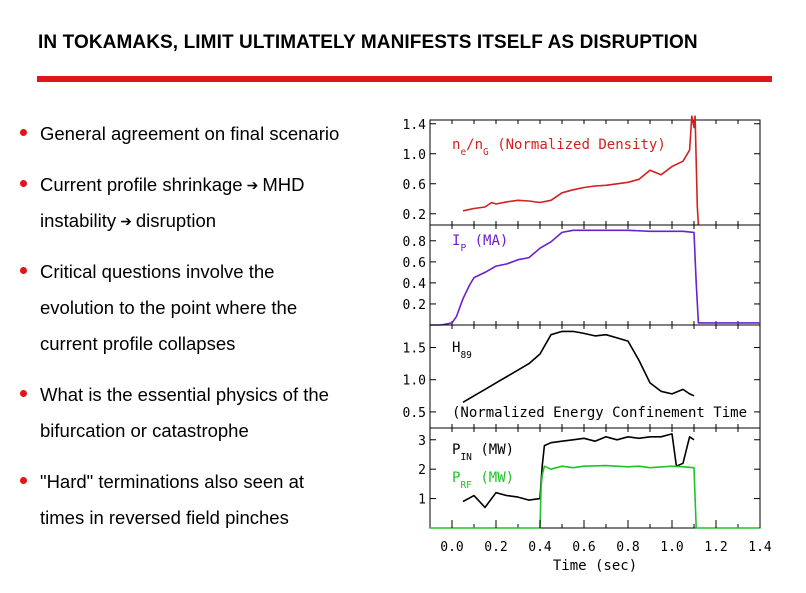 The height and width of the screenshot is (593, 806). I want to click on x-tick-label: 0.8, so click(627, 547).